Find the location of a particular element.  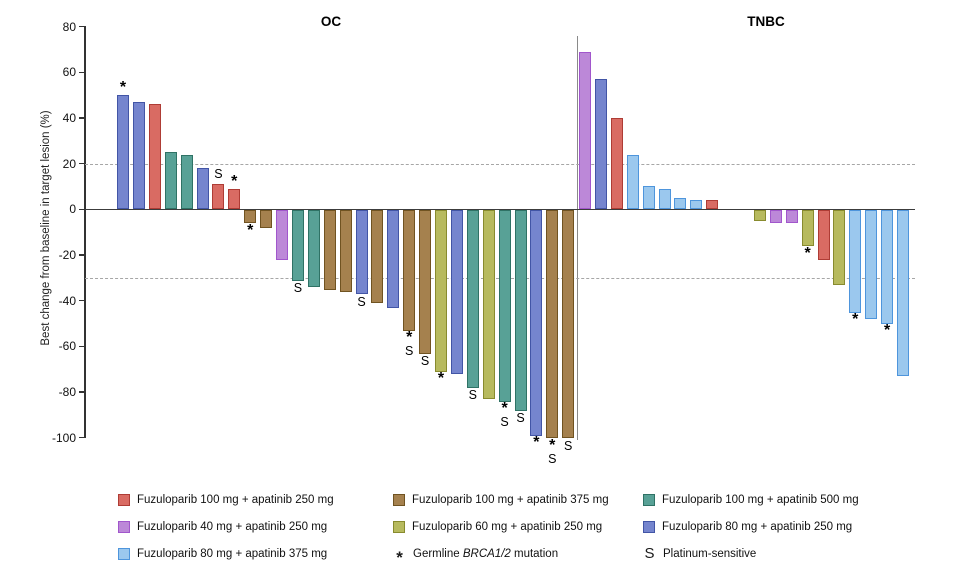

legend-item-platinum-marker: S Platinum-sensitive is located at coordinates (700, 553).